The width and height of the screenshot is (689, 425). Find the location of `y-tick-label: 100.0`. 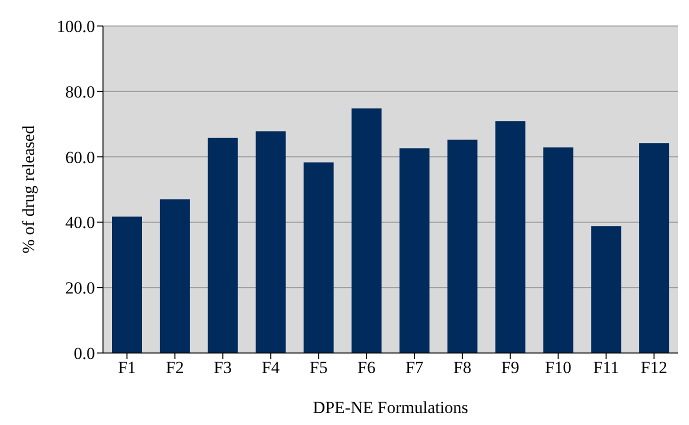

y-tick-label: 100.0 is located at coordinates (75, 26).